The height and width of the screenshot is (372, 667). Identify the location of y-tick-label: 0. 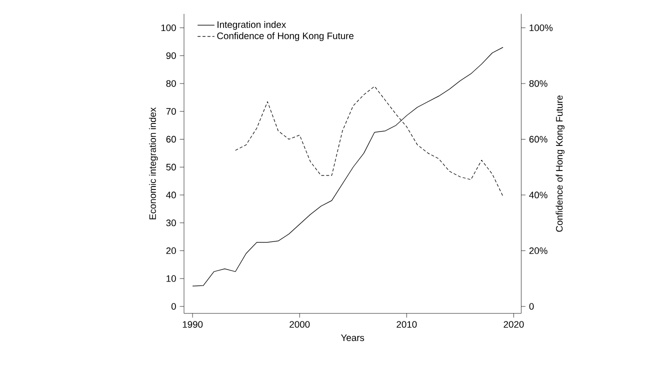
(173, 306).